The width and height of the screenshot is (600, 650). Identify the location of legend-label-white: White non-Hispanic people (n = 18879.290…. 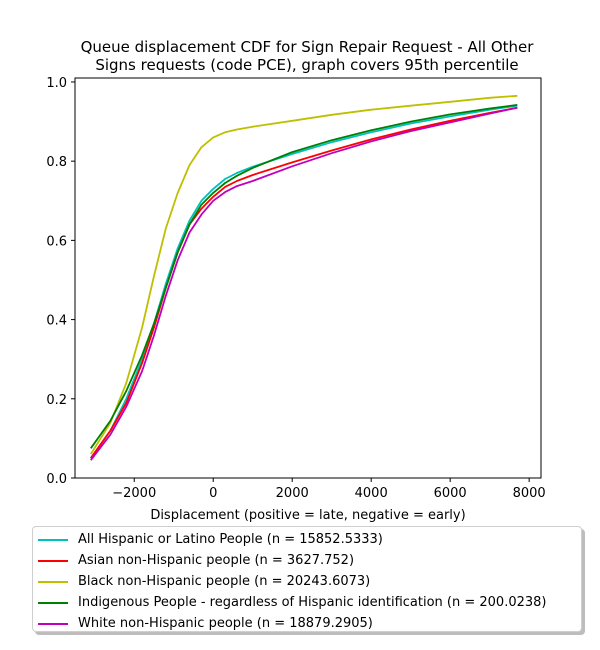
(225, 623).